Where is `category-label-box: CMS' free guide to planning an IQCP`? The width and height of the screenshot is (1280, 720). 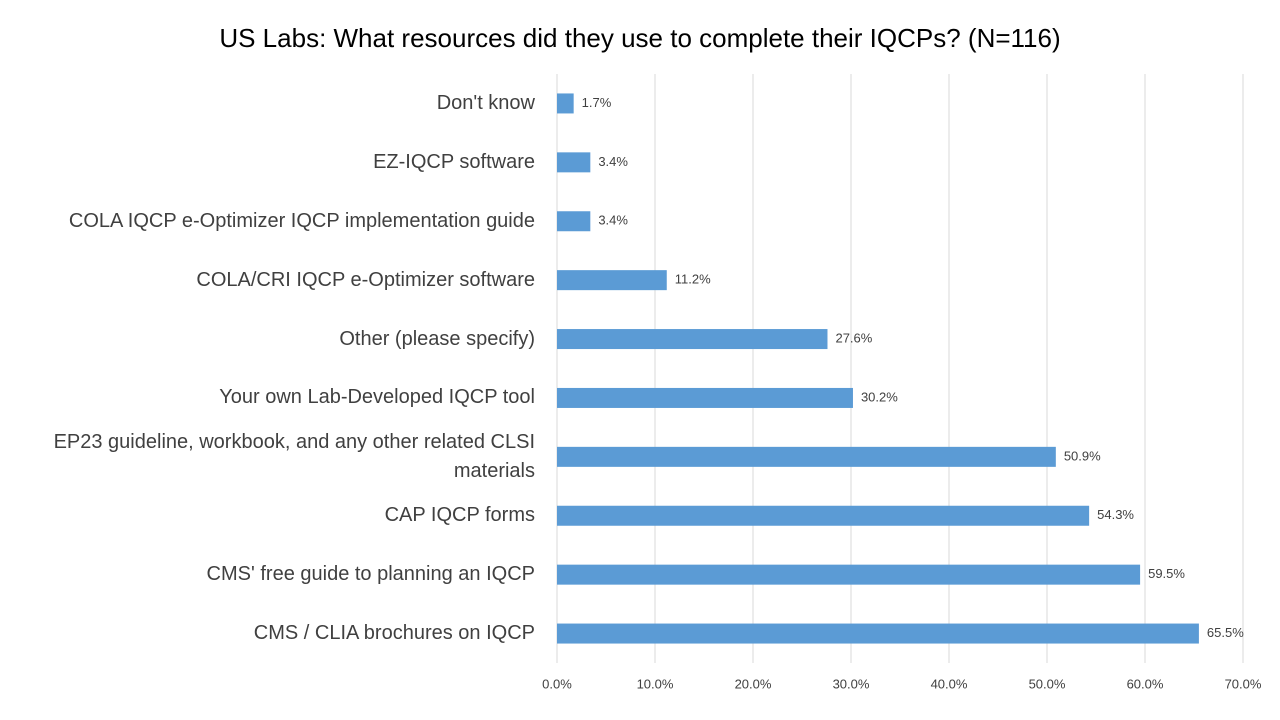
category-label-box: CMS' free guide to planning an IQCP is located at coordinates (270, 575).